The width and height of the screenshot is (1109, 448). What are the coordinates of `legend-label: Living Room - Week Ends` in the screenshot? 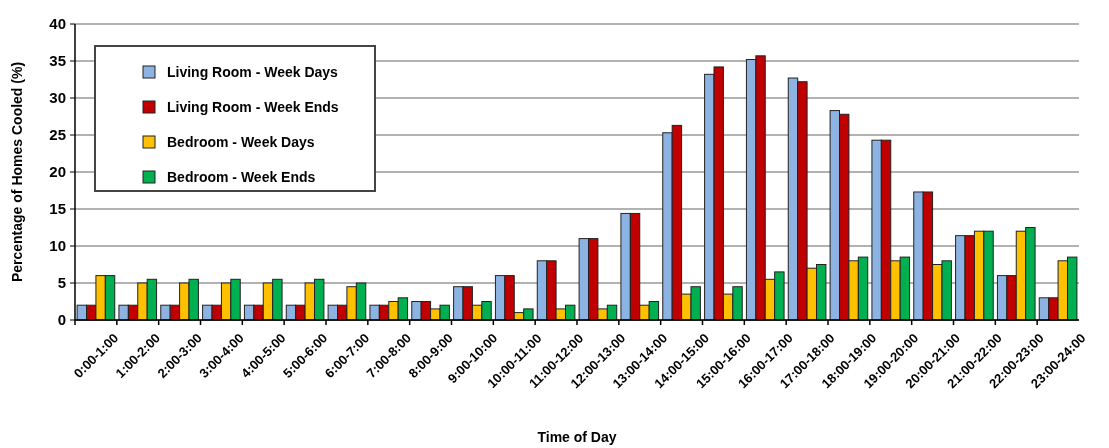 It's located at (253, 106).